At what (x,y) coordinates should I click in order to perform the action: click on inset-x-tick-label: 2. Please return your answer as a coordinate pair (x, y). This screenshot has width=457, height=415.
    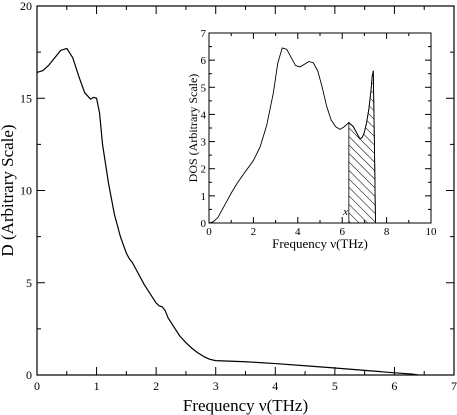
    Looking at the image, I should click on (254, 232).